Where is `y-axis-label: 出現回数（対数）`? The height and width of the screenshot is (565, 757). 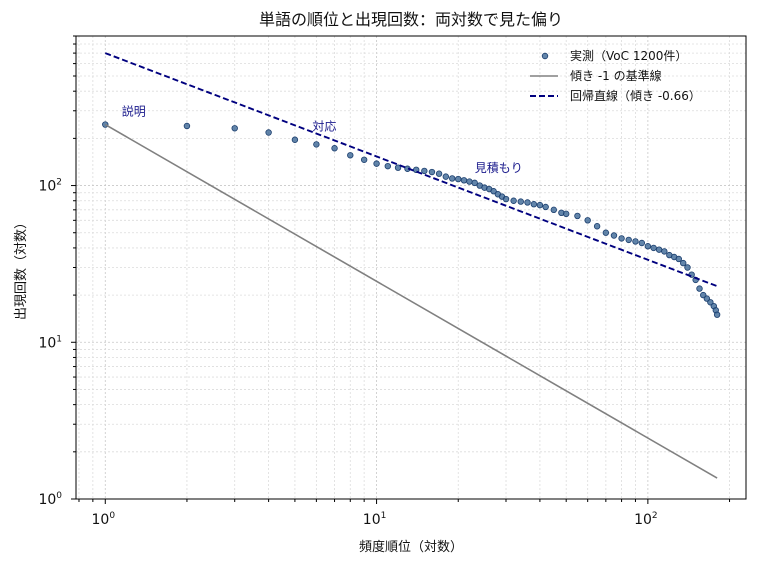 y-axis-label: 出現回数（対数） is located at coordinates (21, 268).